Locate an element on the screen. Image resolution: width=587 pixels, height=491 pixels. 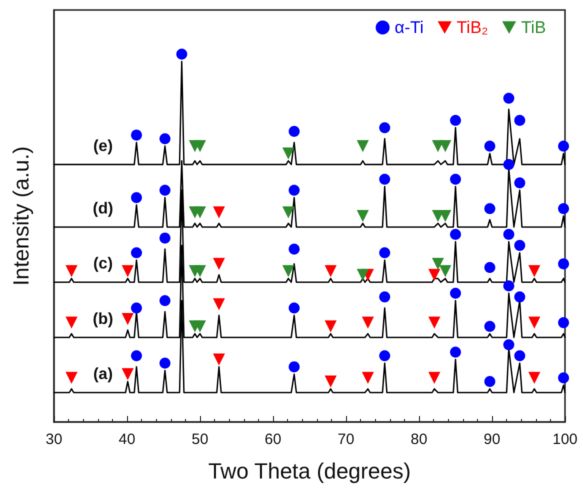
legend-label: TiB is located at coordinates (533, 27).